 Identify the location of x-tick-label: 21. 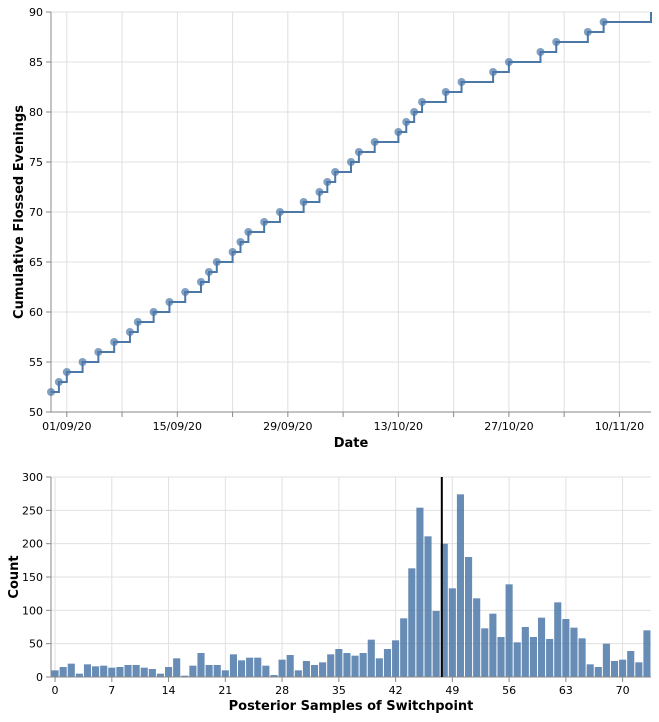
(225, 690).